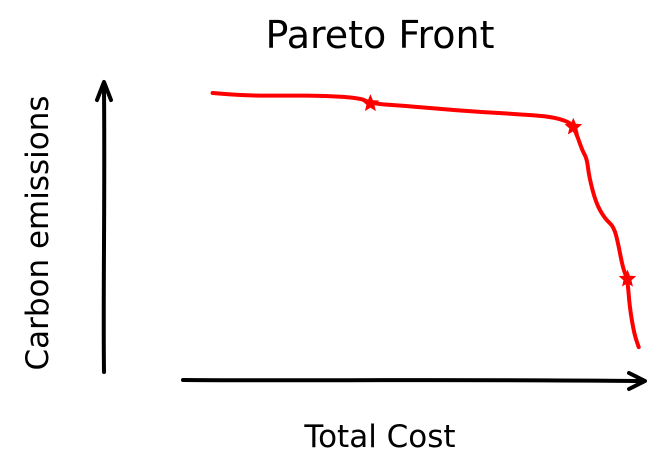  Describe the element at coordinates (379, 35) in the screenshot. I see `chart-title: Pareto Front` at that location.